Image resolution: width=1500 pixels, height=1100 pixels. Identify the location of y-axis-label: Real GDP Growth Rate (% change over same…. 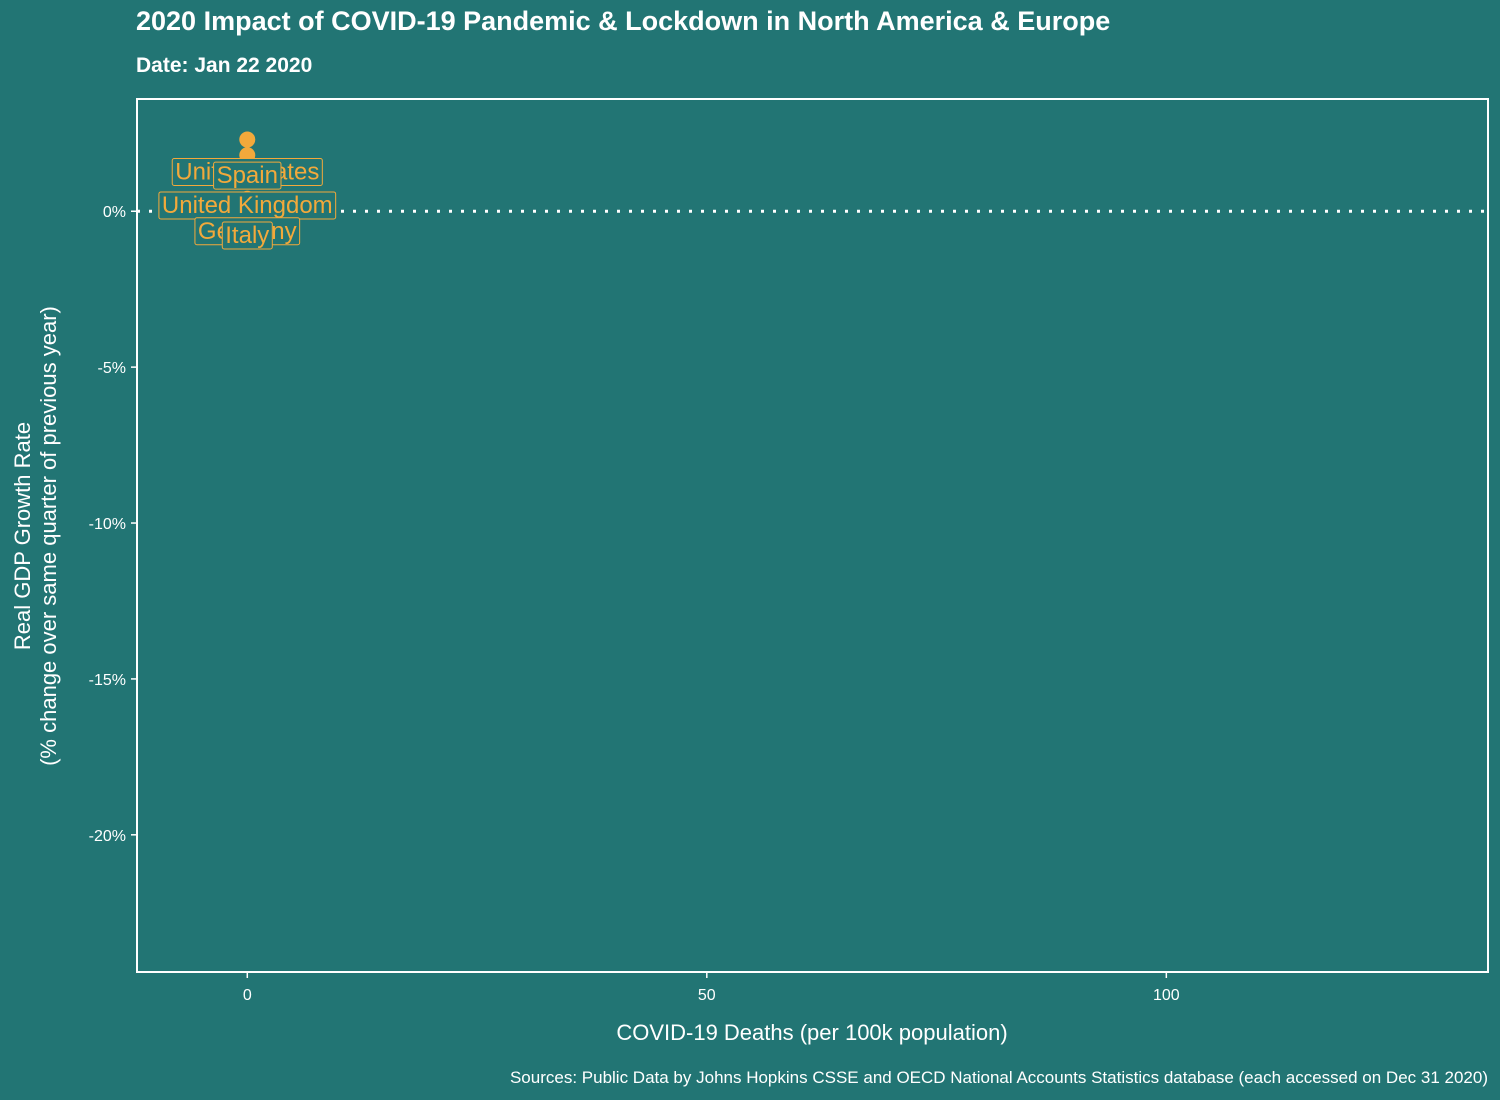
(36, 536).